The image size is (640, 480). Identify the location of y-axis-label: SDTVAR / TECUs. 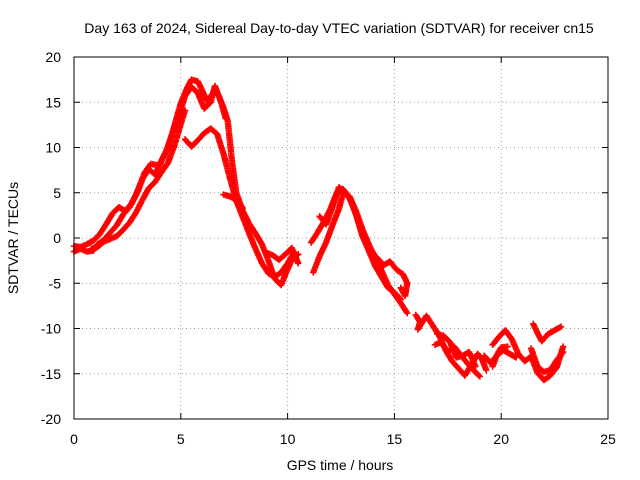
(13, 238).